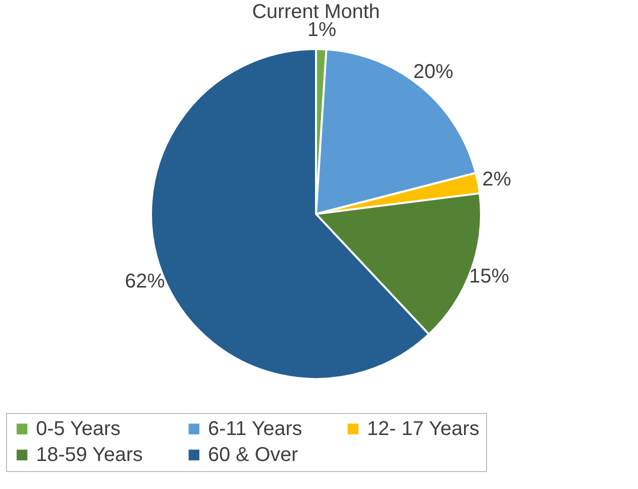  Describe the element at coordinates (78, 429) in the screenshot. I see `legend-label: 0-5 Years` at that location.